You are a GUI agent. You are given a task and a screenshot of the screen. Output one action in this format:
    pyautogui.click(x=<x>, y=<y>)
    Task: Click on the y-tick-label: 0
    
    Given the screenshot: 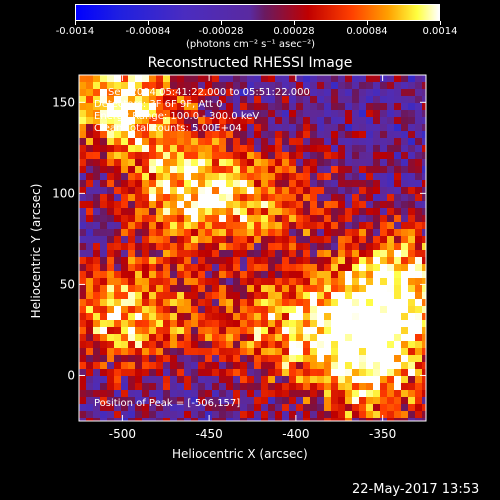 What is the action you would take?
    pyautogui.click(x=71, y=375)
    